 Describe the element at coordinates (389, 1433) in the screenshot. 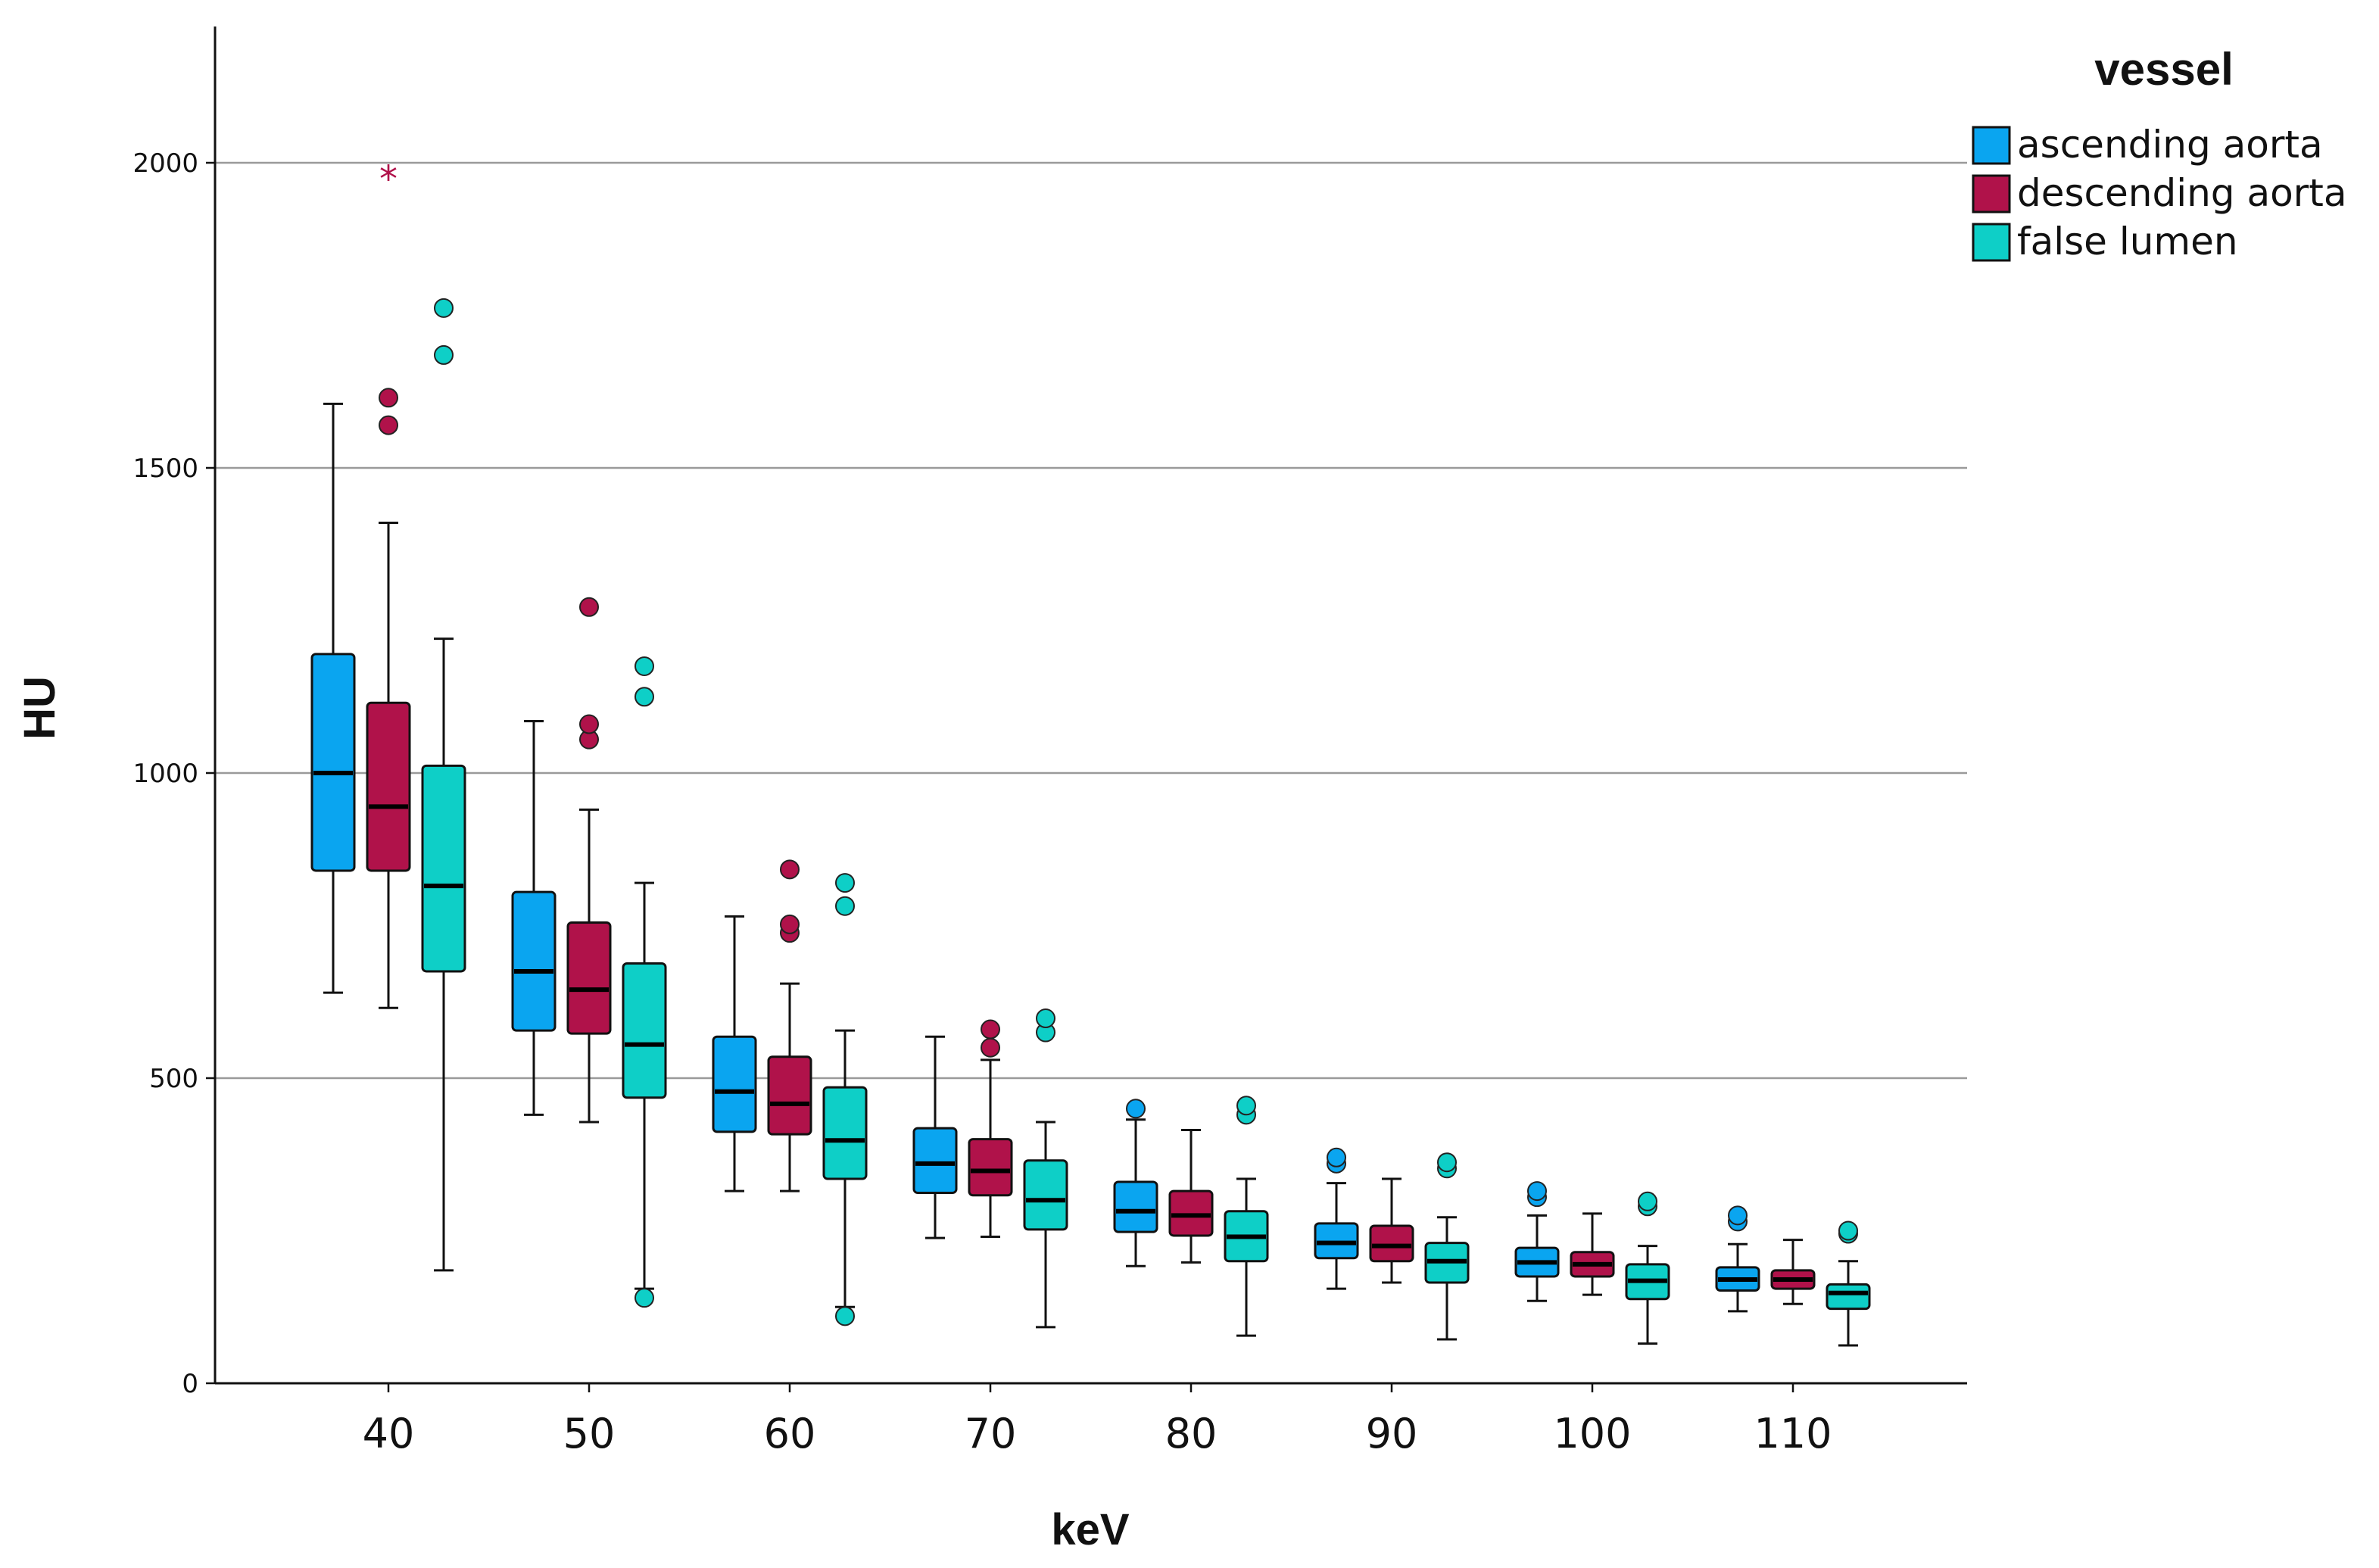

I see `x-tick-label-40: 40` at that location.